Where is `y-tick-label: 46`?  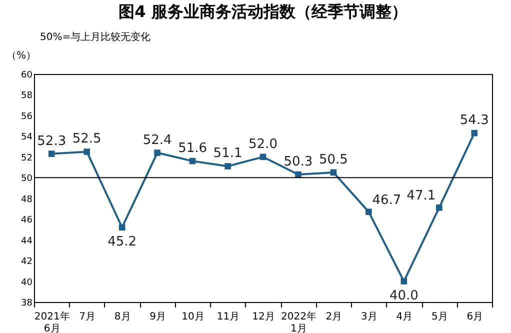
y-tick-label: 46 is located at coordinates (27, 221).